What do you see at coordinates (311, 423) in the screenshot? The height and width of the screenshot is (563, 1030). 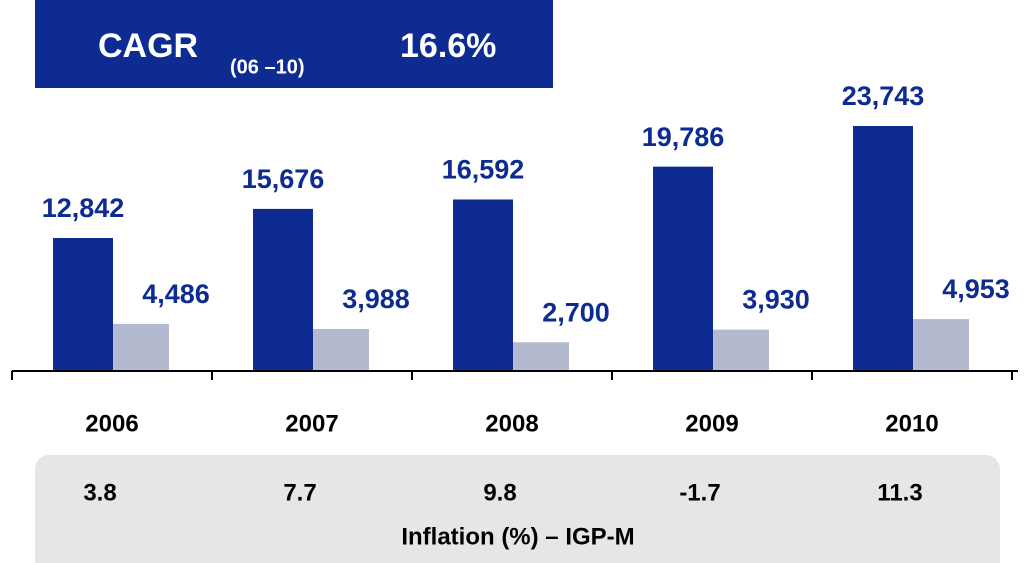 I see `x-tick-label: 2007` at bounding box center [311, 423].